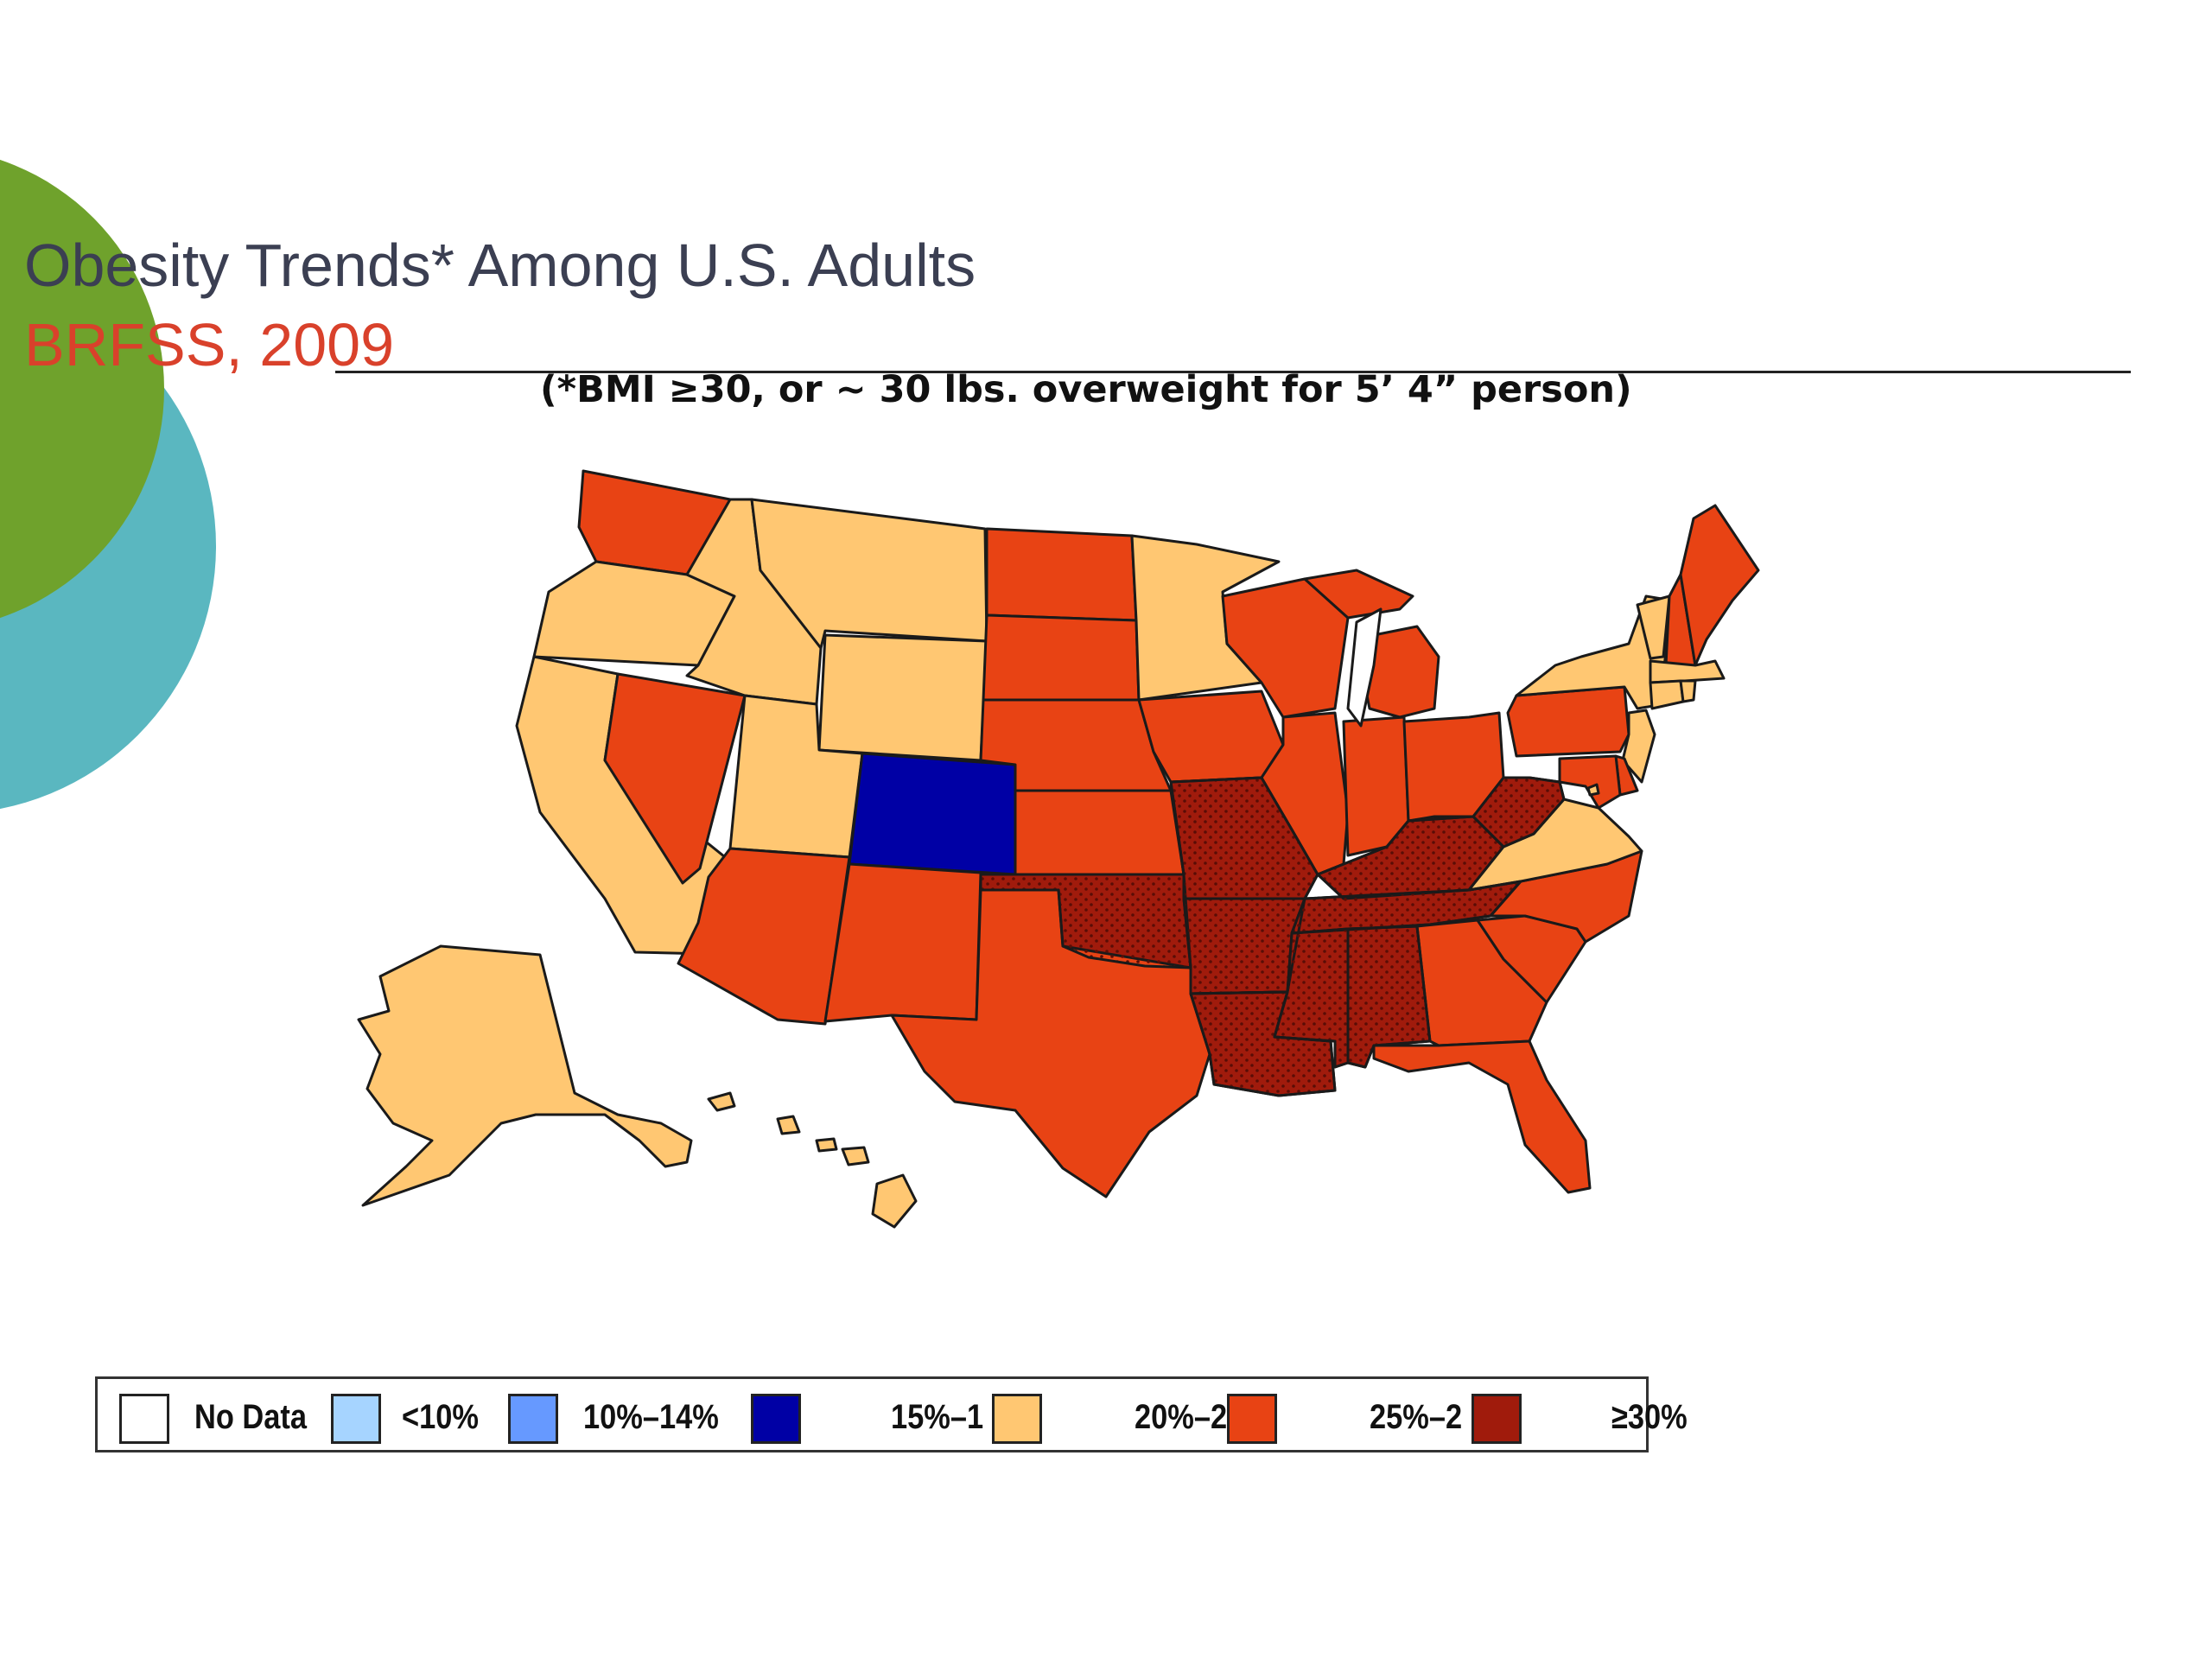  I want to click on state-WV-hatch, so click(1518, 812).